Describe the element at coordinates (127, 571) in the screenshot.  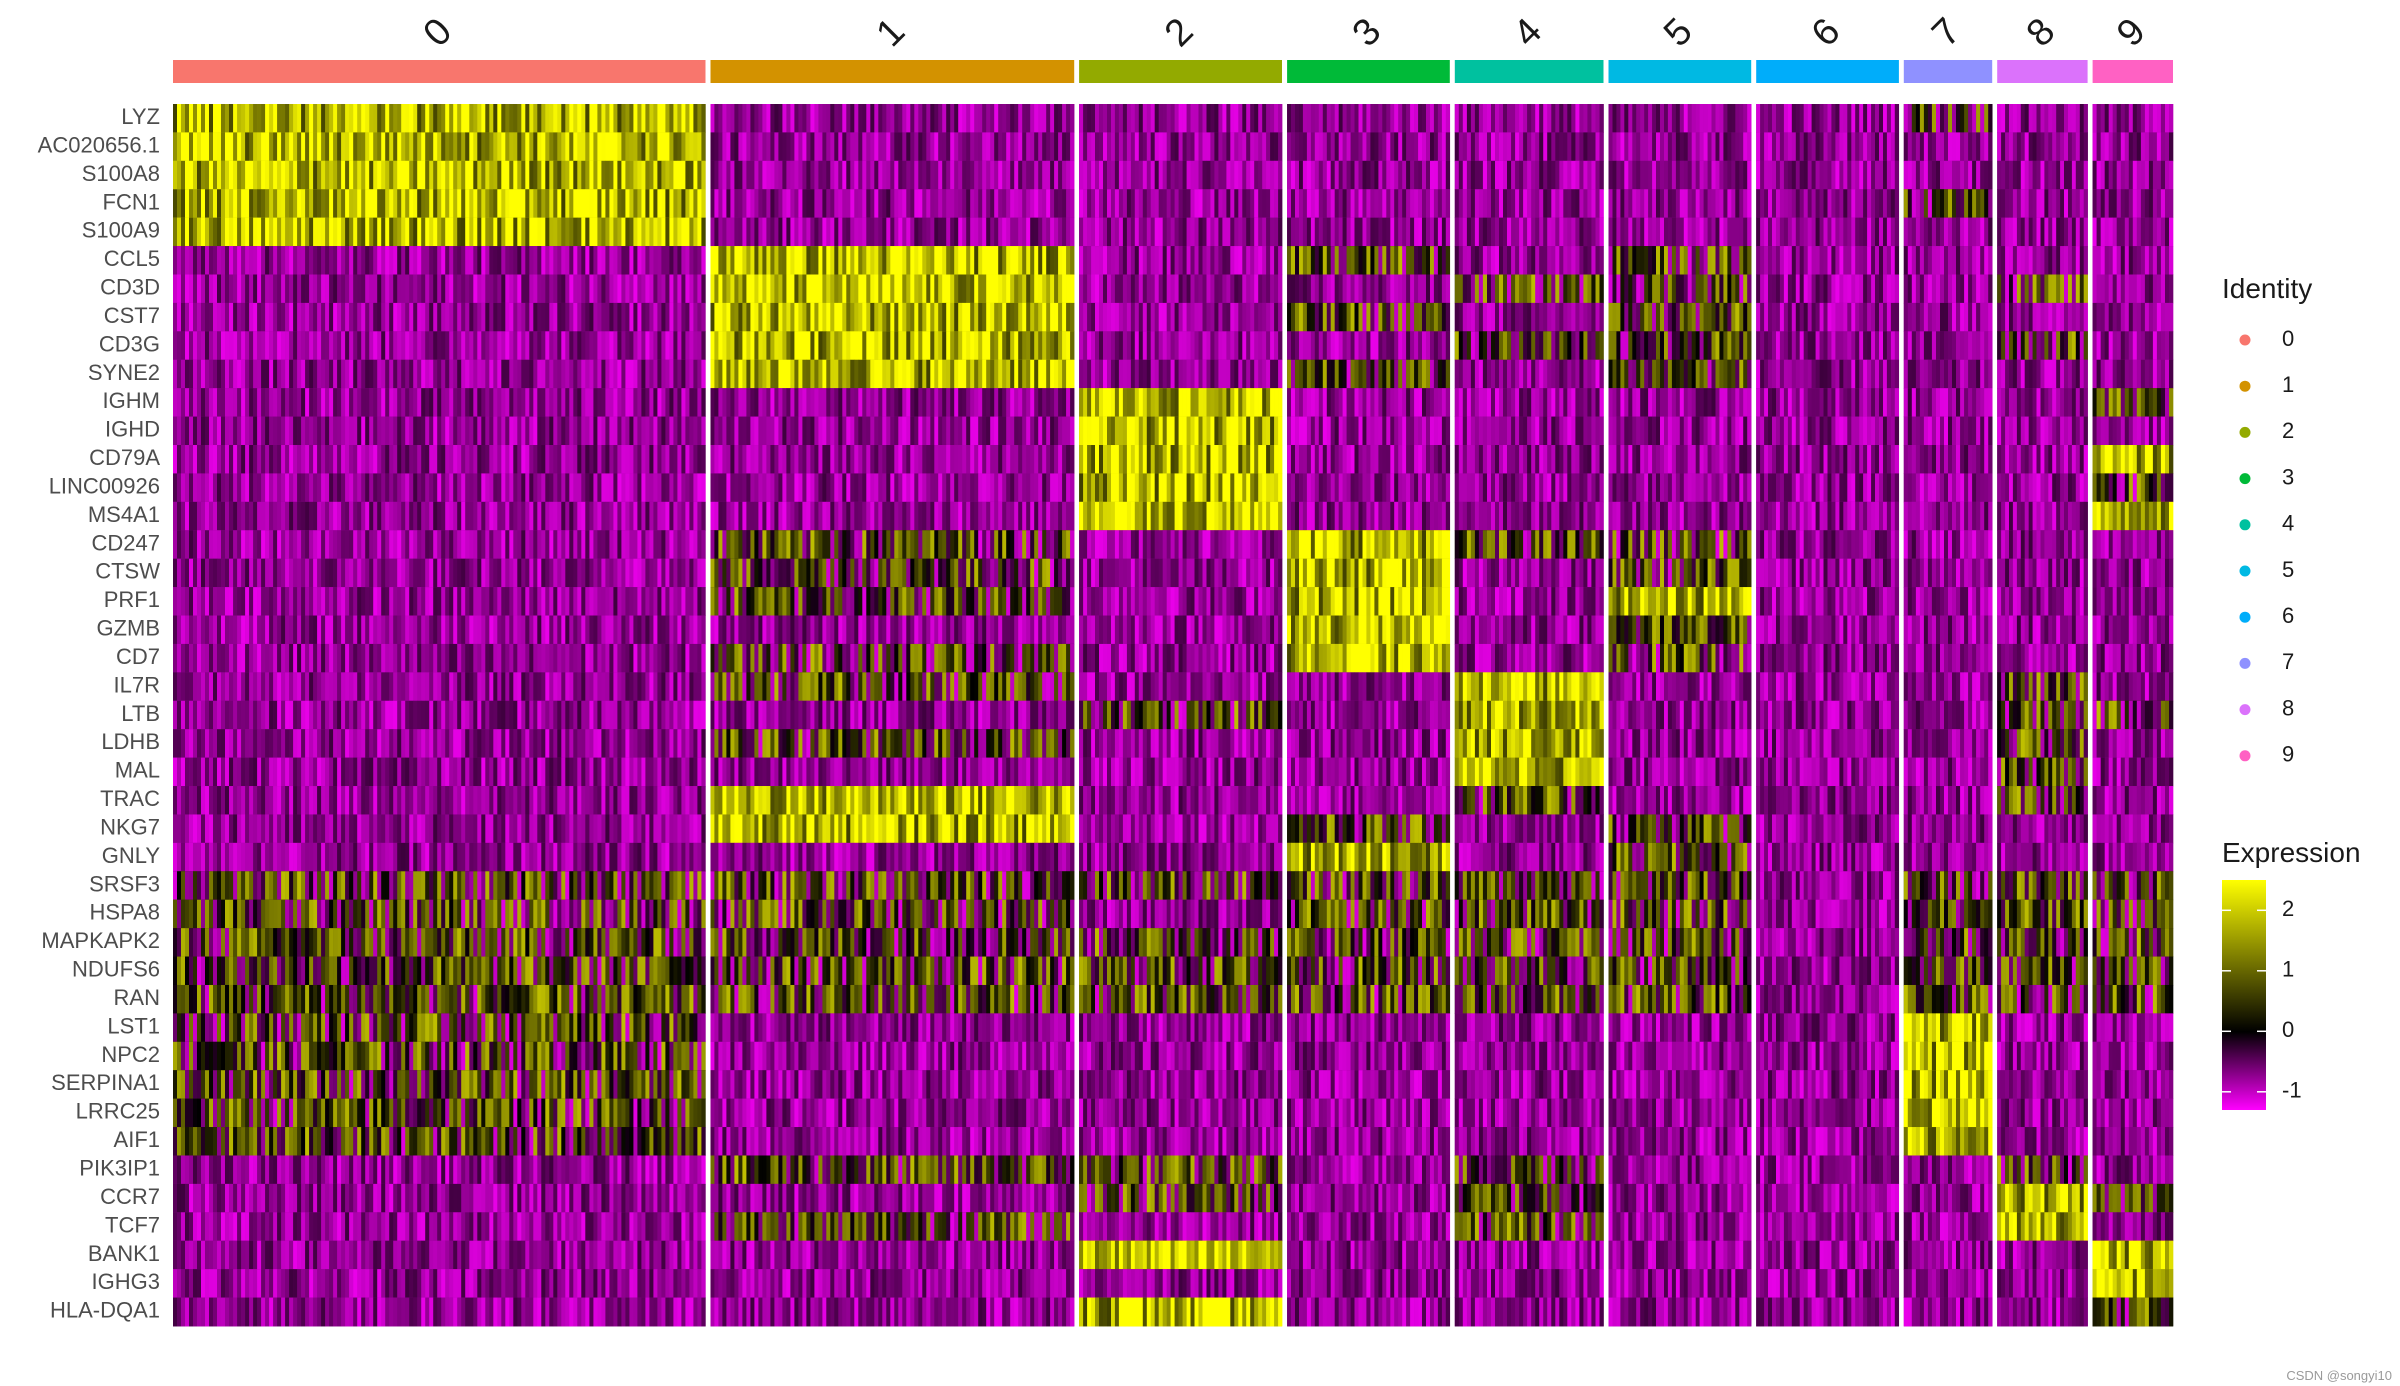
I see `gene-label: CTSW` at that location.